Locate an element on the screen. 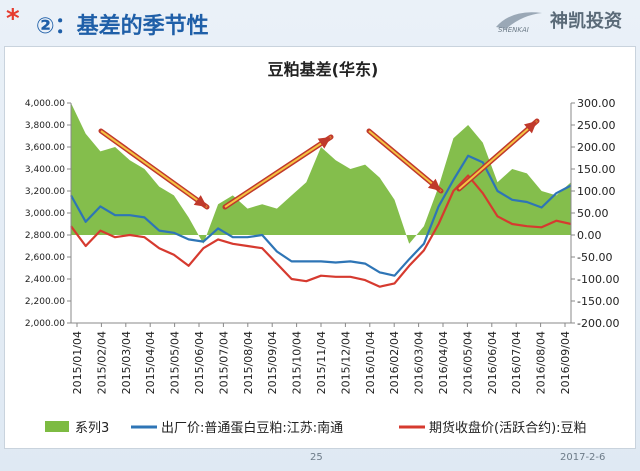 The height and width of the screenshot is (471, 640). x-tick-label: 2015/06/04 is located at coordinates (199, 362).